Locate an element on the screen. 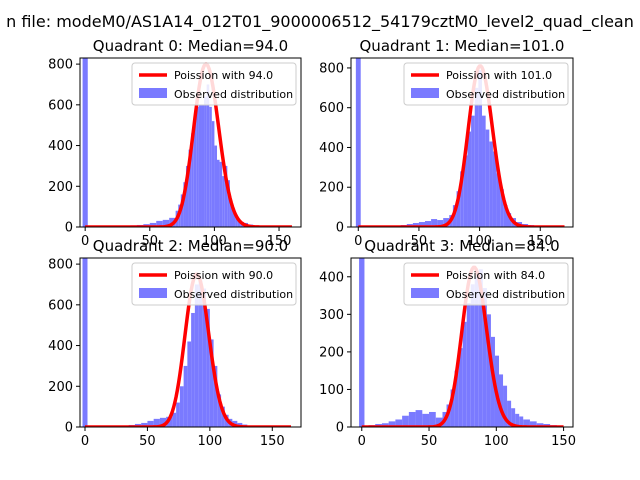 The width and height of the screenshot is (640, 480). legend-fit-label: Poission with 84.0 is located at coordinates (495, 275).